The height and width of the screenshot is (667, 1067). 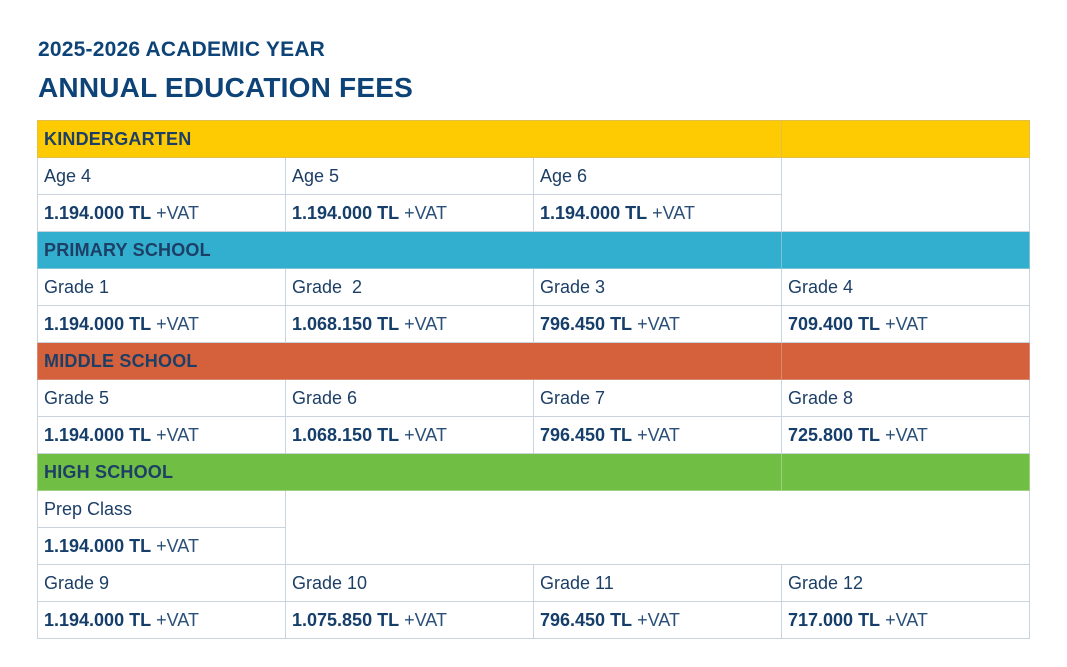 What do you see at coordinates (834, 619) in the screenshot?
I see `fee-amount: 717.000 TL` at bounding box center [834, 619].